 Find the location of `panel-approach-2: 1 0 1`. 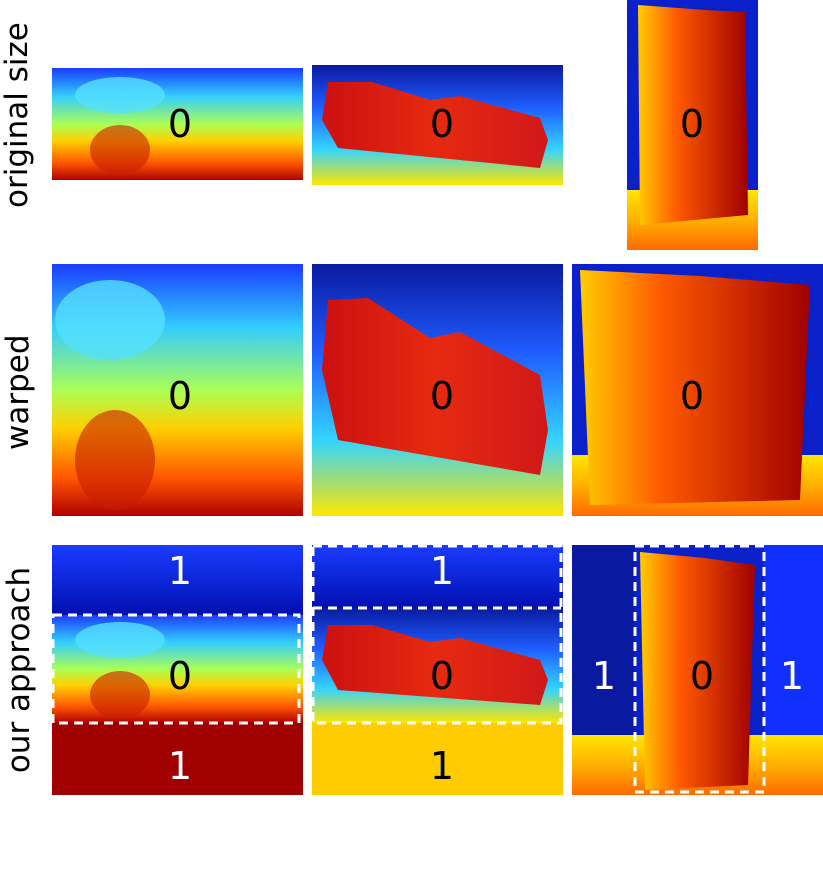

panel-approach-2: 1 0 1 is located at coordinates (437, 669).